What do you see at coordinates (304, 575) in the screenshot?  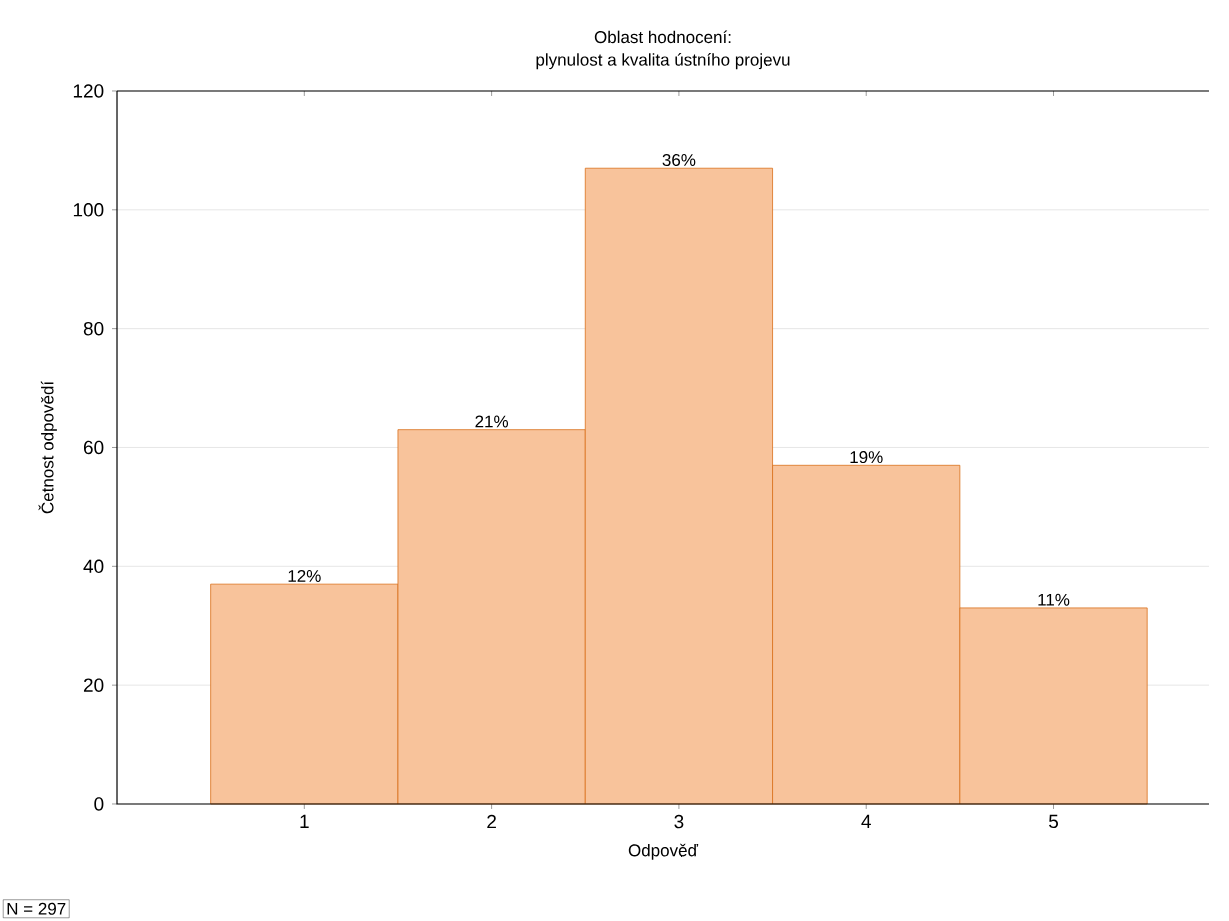 I see `annotation: 12%` at bounding box center [304, 575].